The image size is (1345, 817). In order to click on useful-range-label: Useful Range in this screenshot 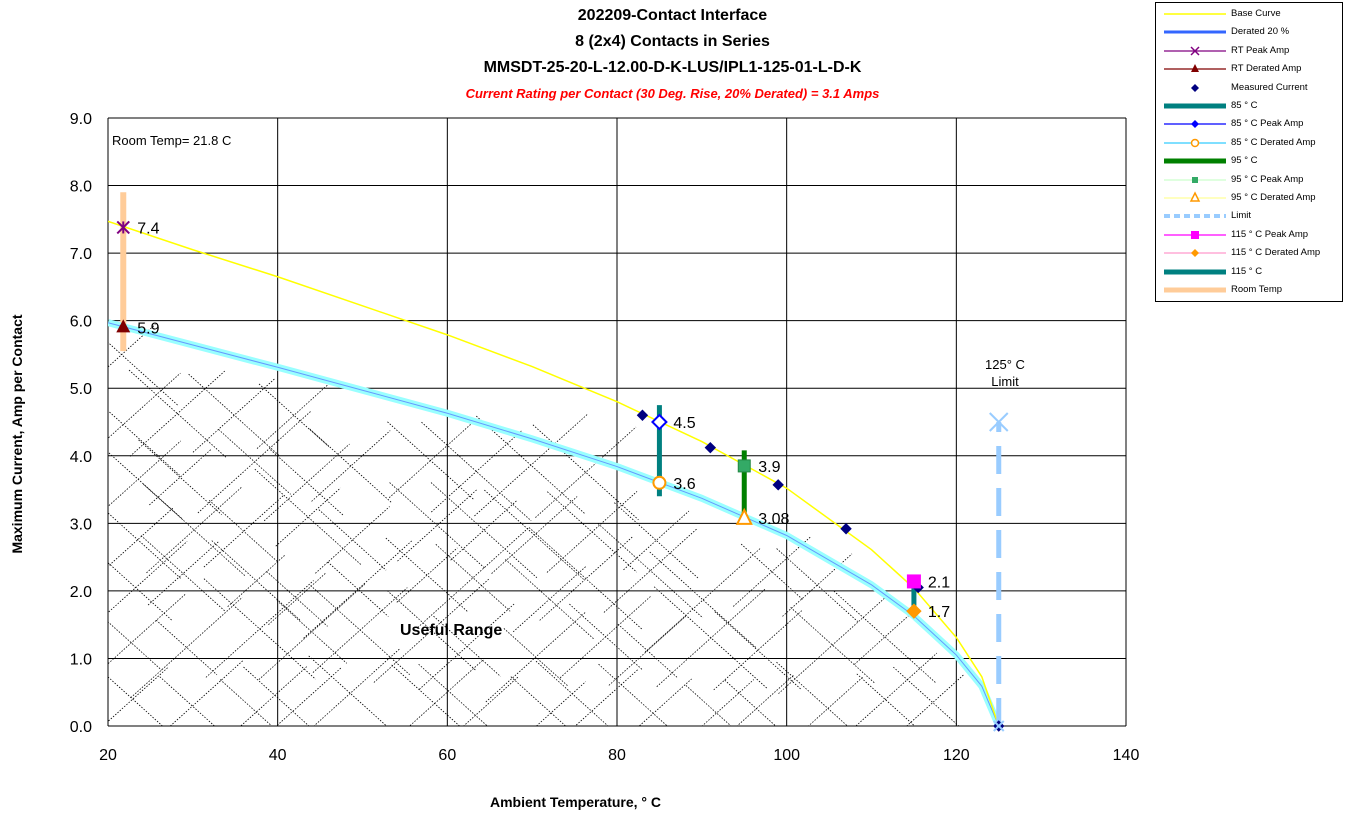, I will do `click(451, 630)`.